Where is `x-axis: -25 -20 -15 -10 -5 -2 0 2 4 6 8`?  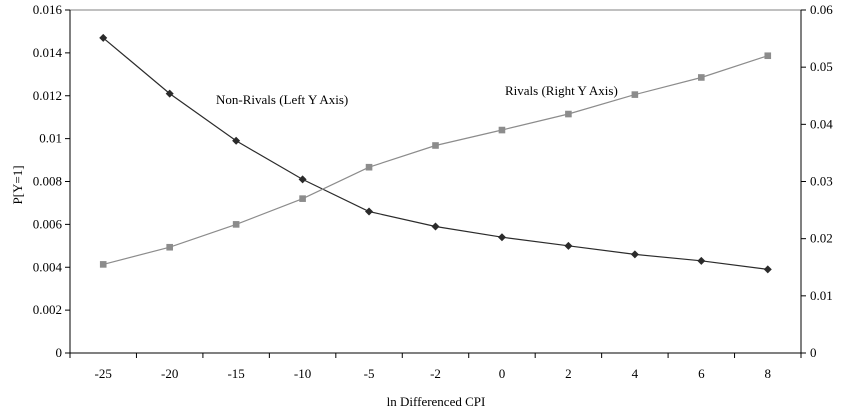
x-axis: -25 -20 -15 -10 -5 -2 0 2 4 6 8 is located at coordinates (435, 367).